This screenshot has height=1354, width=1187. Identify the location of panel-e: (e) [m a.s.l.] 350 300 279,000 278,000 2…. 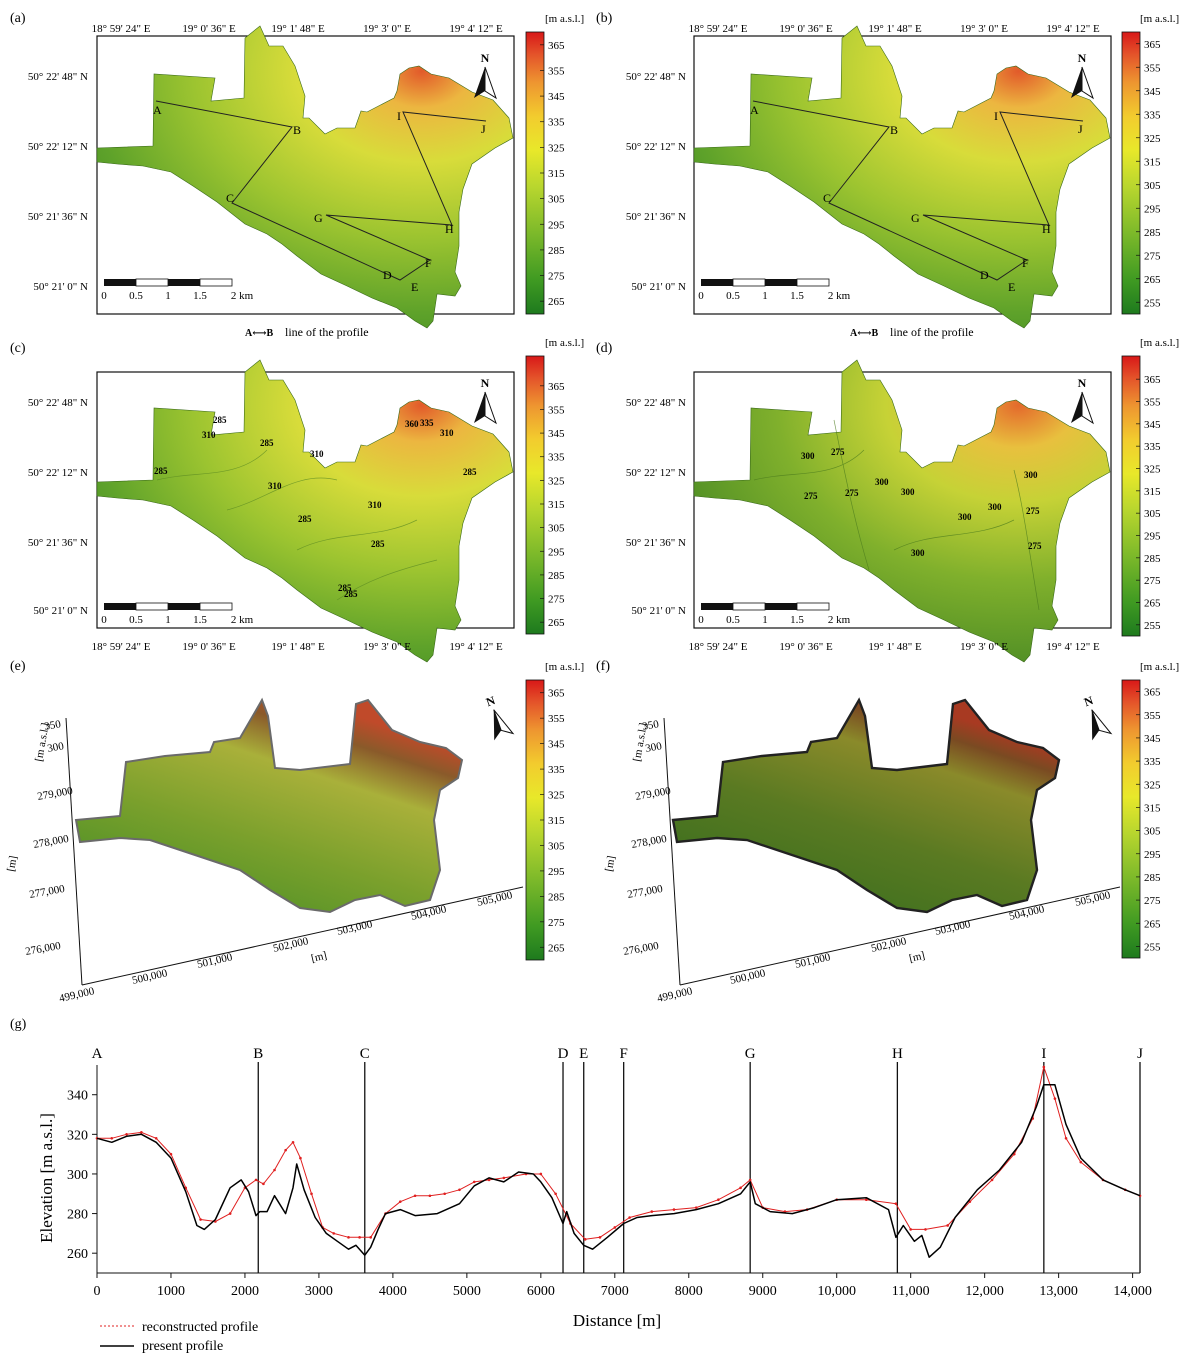
(294, 832).